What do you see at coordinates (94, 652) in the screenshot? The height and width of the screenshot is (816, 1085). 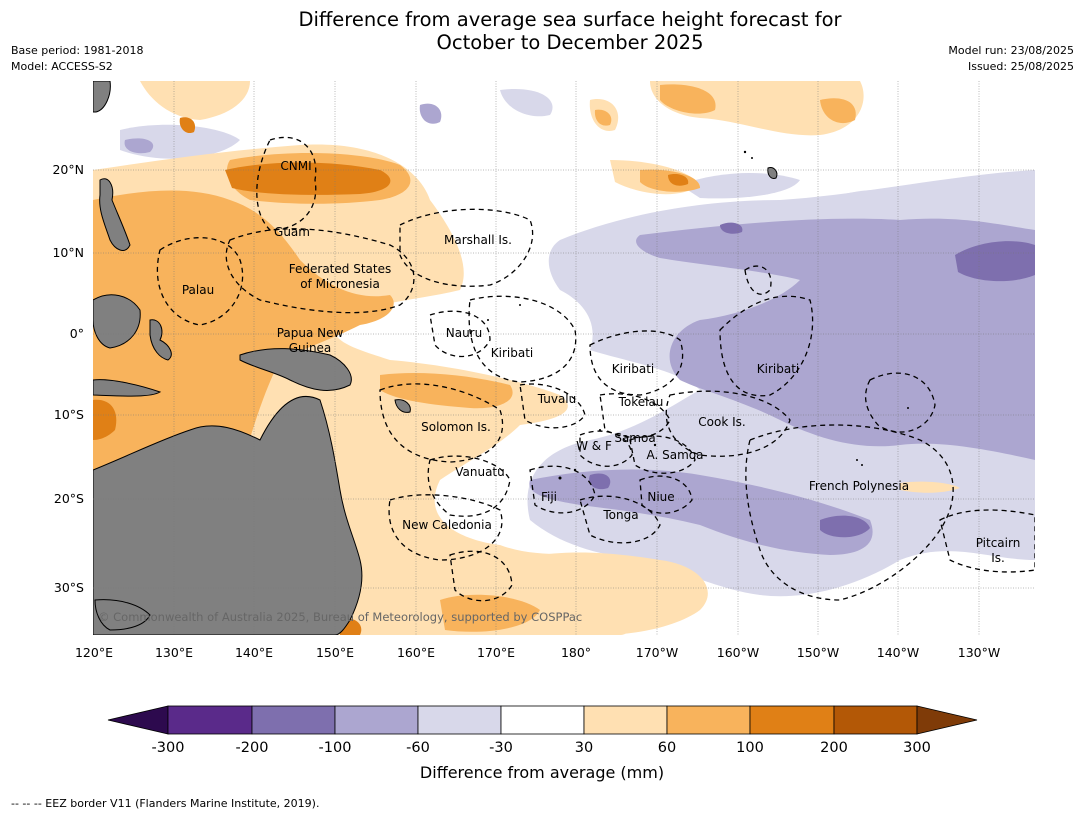 I see `lon-tick: 120°E` at bounding box center [94, 652].